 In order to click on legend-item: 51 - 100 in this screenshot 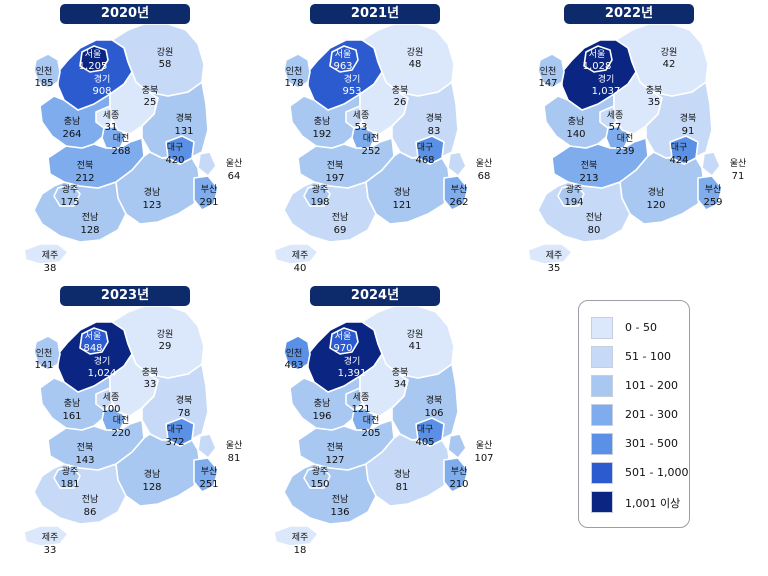, I will do `click(638, 357)`.